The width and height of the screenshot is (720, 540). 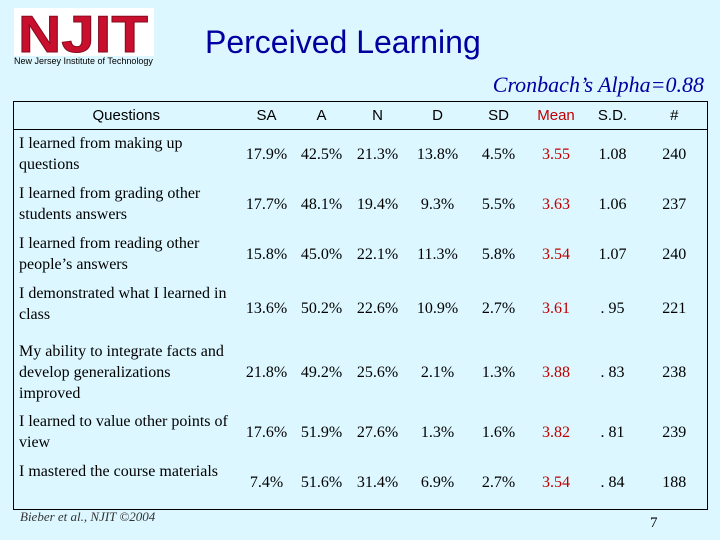 I want to click on a-cell: 48.1%, so click(x=321, y=204).